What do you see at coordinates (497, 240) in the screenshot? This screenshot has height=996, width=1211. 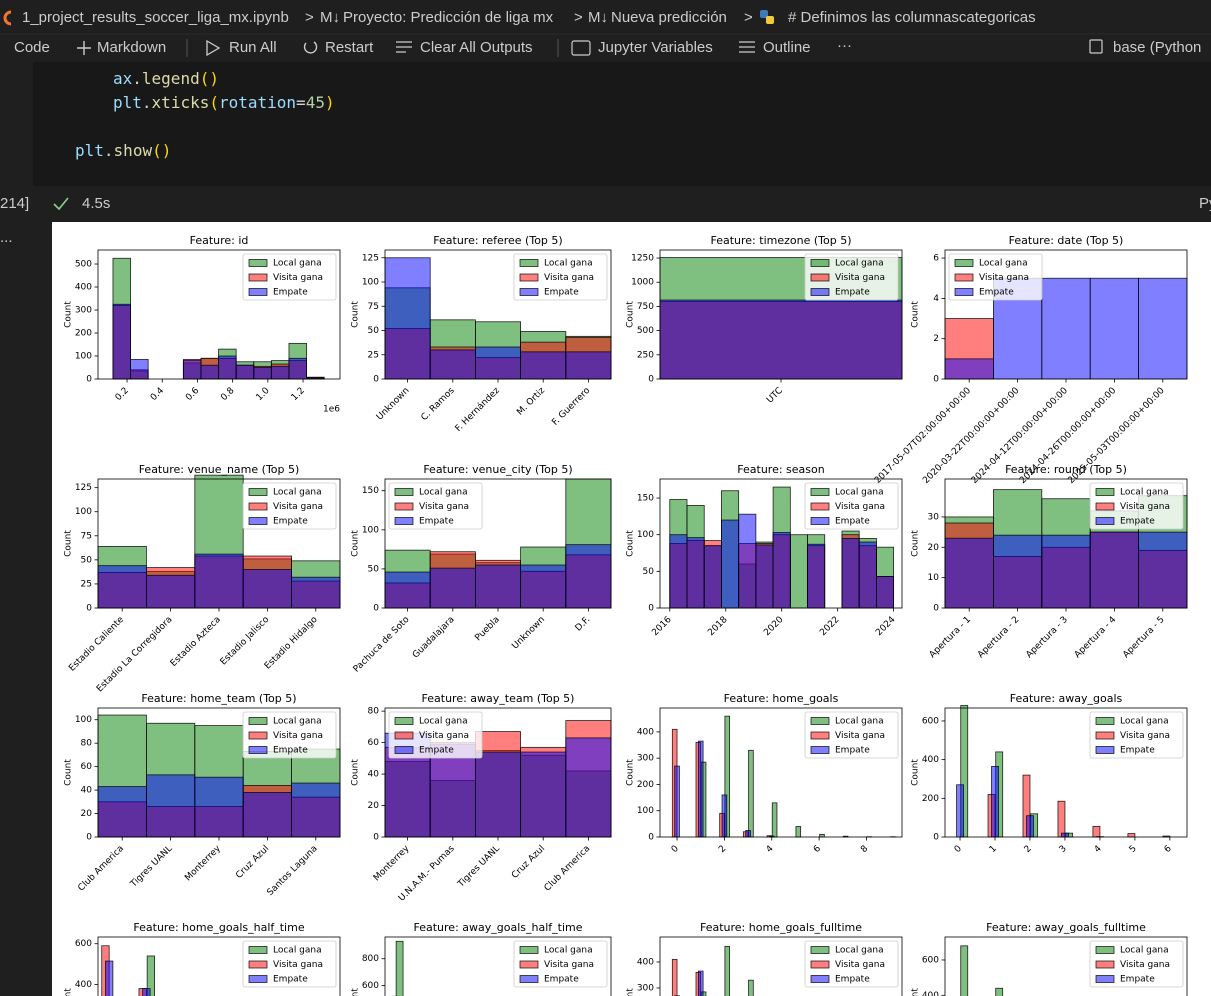 I see `subplot-title: Feature: referee (Top 5)` at bounding box center [497, 240].